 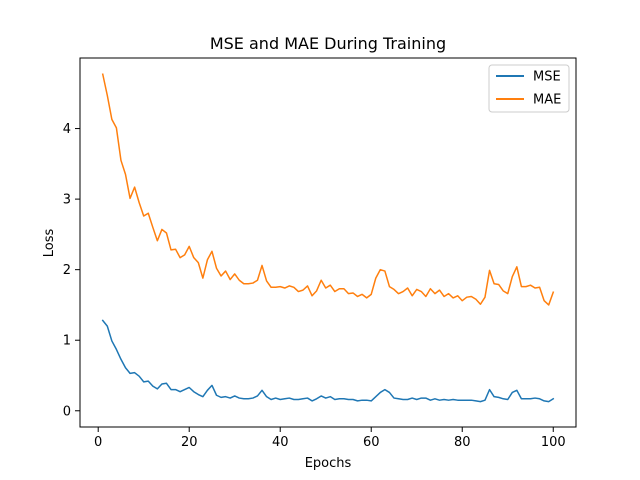 What do you see at coordinates (189, 442) in the screenshot?
I see `x-tick-label: 20` at bounding box center [189, 442].